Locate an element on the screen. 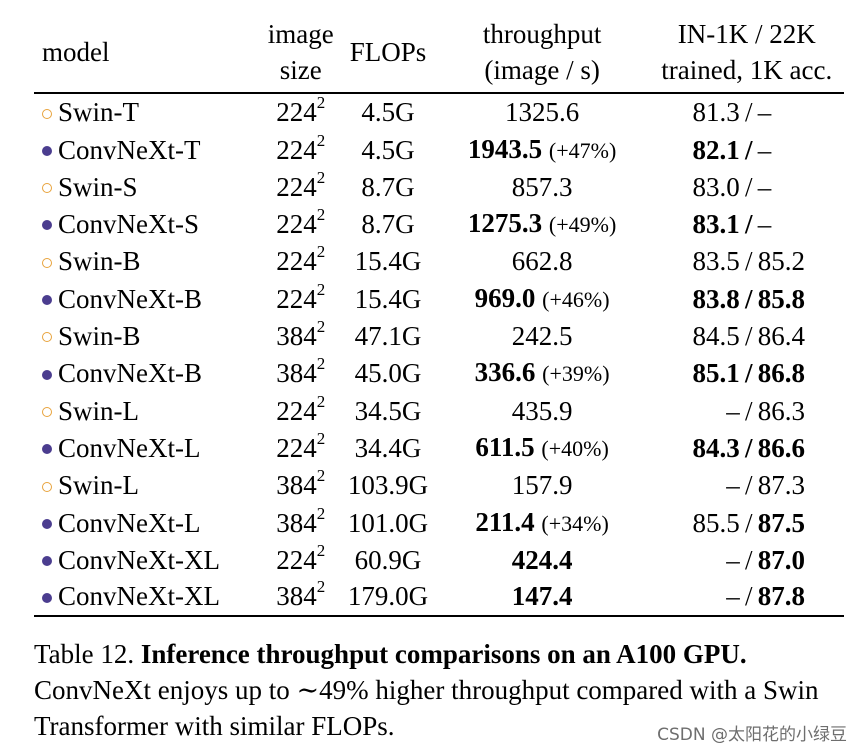 The image size is (859, 753). table-row: Swin-B 2242 15.4G 662.8 83.5/85.2 is located at coordinates (439, 261).